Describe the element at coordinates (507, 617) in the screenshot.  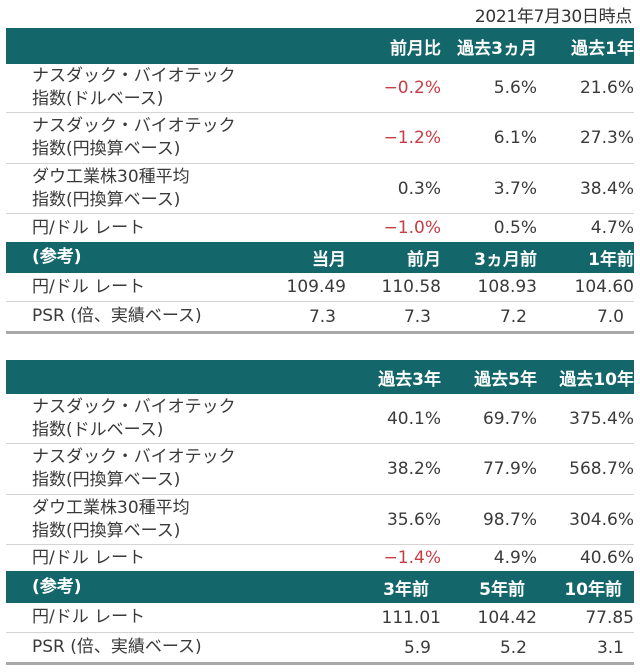
I see `cell-value: 104.42` at that location.